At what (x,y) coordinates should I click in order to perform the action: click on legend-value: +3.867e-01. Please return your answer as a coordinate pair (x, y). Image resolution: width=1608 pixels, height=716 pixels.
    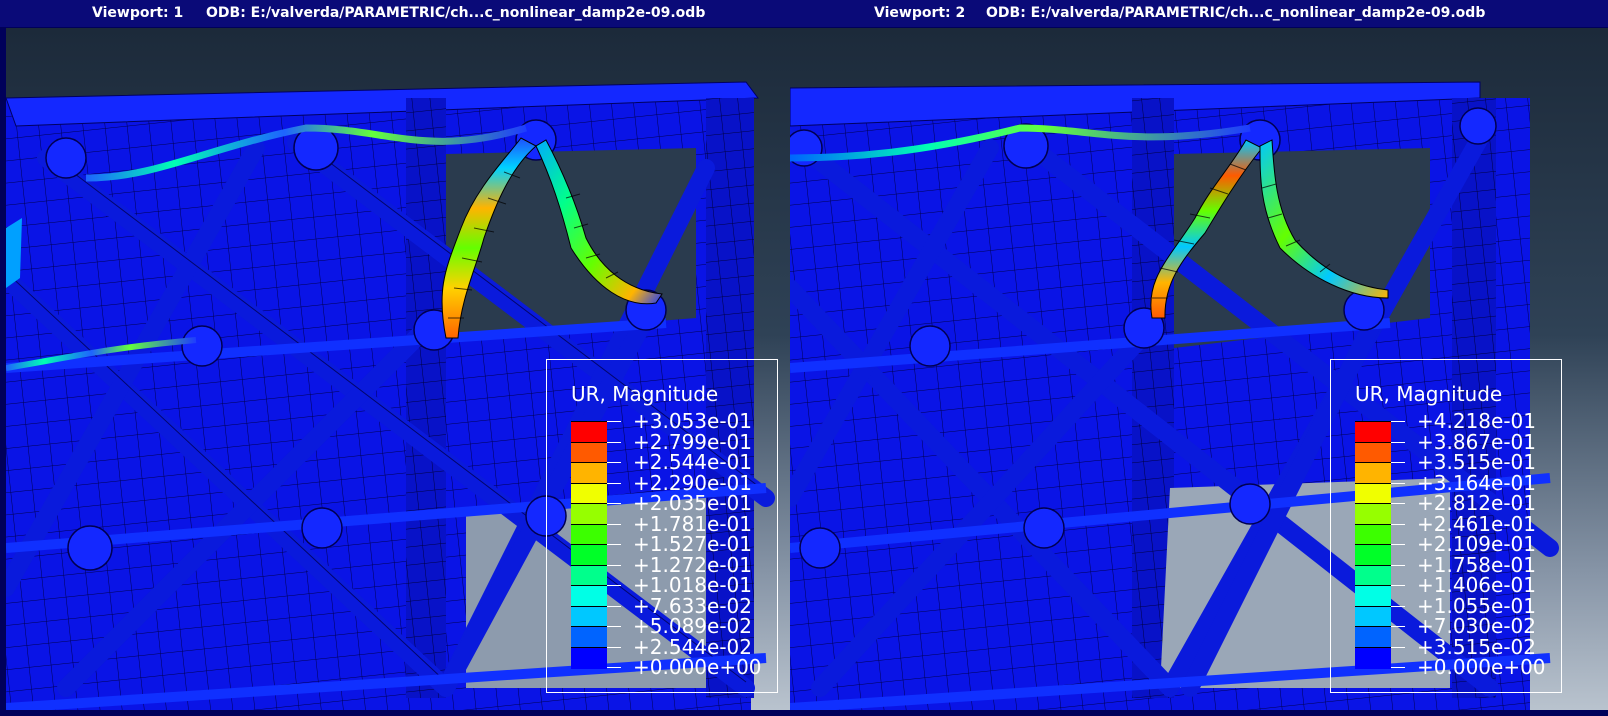
    Looking at the image, I should click on (1476, 441).